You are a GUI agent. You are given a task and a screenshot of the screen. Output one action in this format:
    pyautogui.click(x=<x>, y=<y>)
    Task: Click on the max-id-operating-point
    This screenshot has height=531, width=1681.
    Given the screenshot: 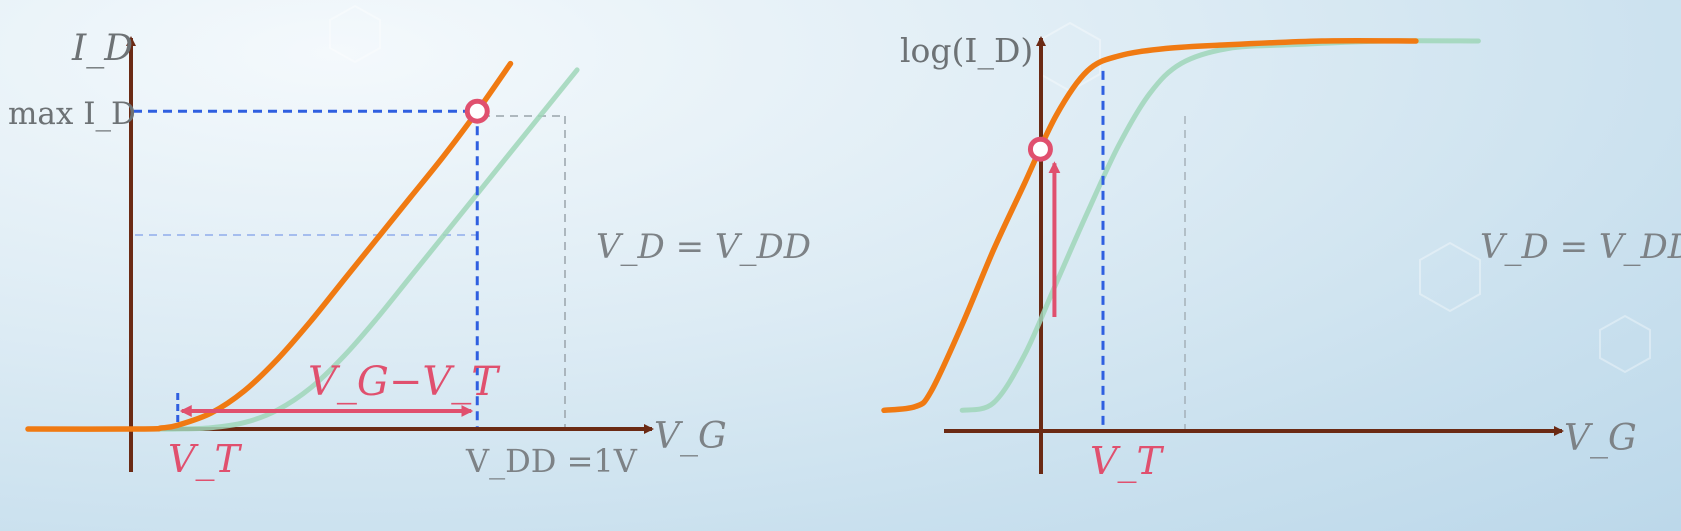 What is the action you would take?
    pyautogui.click(x=477, y=111)
    